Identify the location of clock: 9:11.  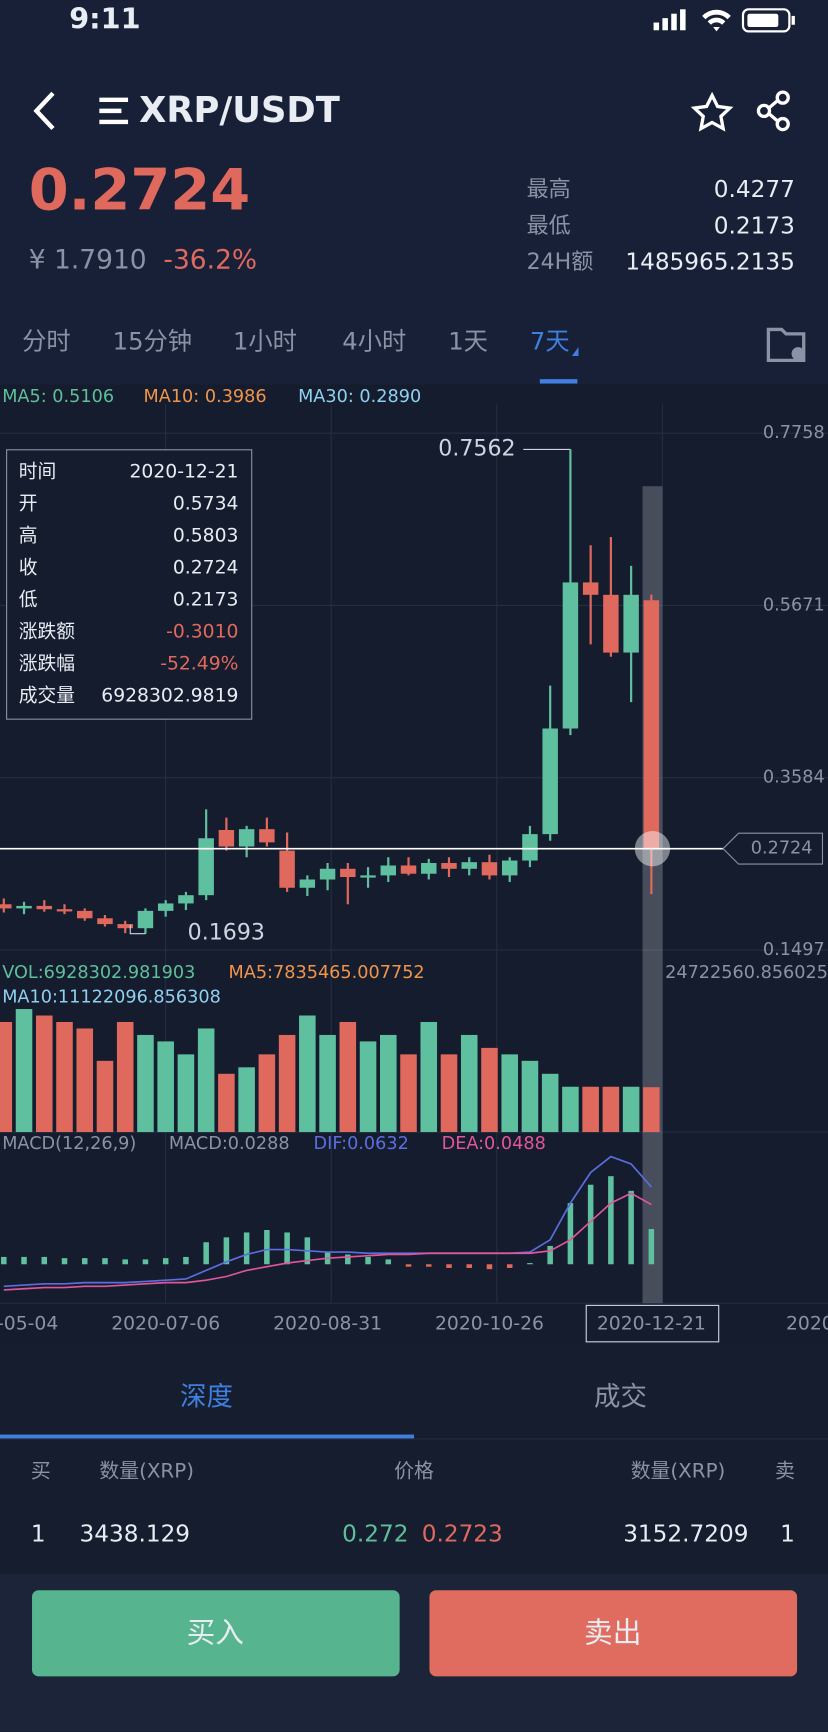
(104, 18).